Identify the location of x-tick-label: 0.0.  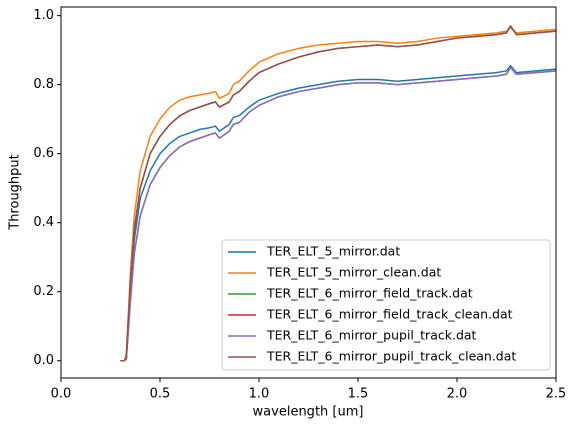
(61, 394).